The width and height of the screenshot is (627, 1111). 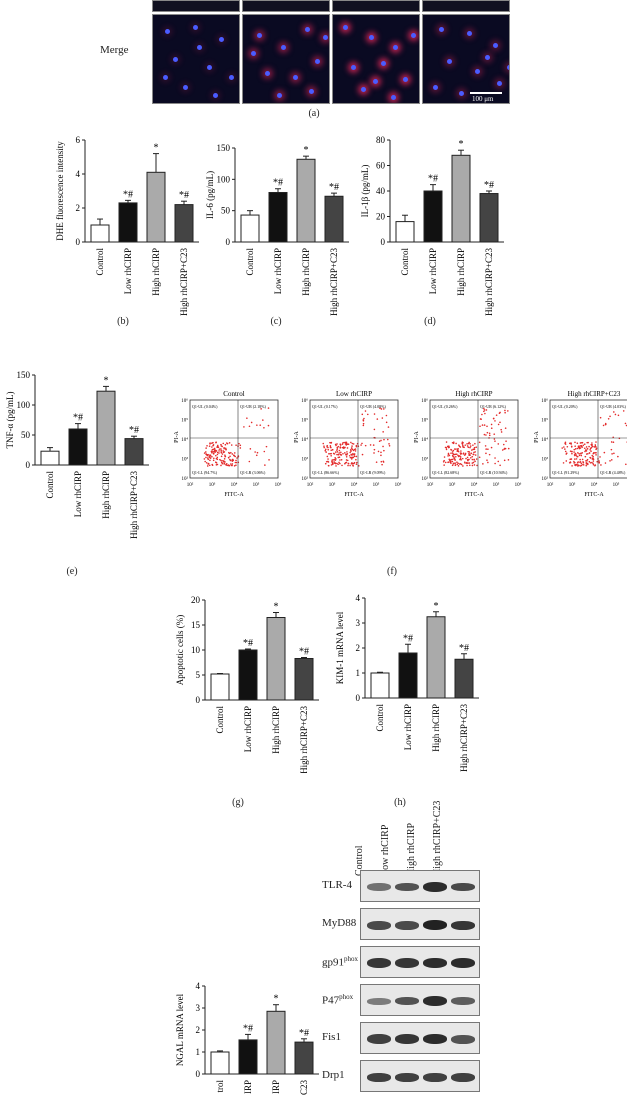 What do you see at coordinates (424, 440) in the screenshot?
I see `y-tick-label: 10⁴` at bounding box center [424, 440].